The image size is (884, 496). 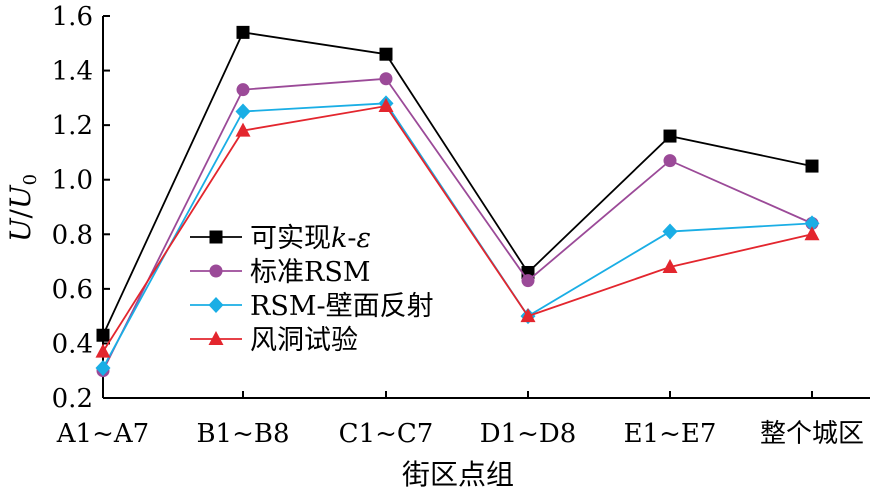 I want to click on legend-entry: 风洞试验, so click(x=274, y=340).